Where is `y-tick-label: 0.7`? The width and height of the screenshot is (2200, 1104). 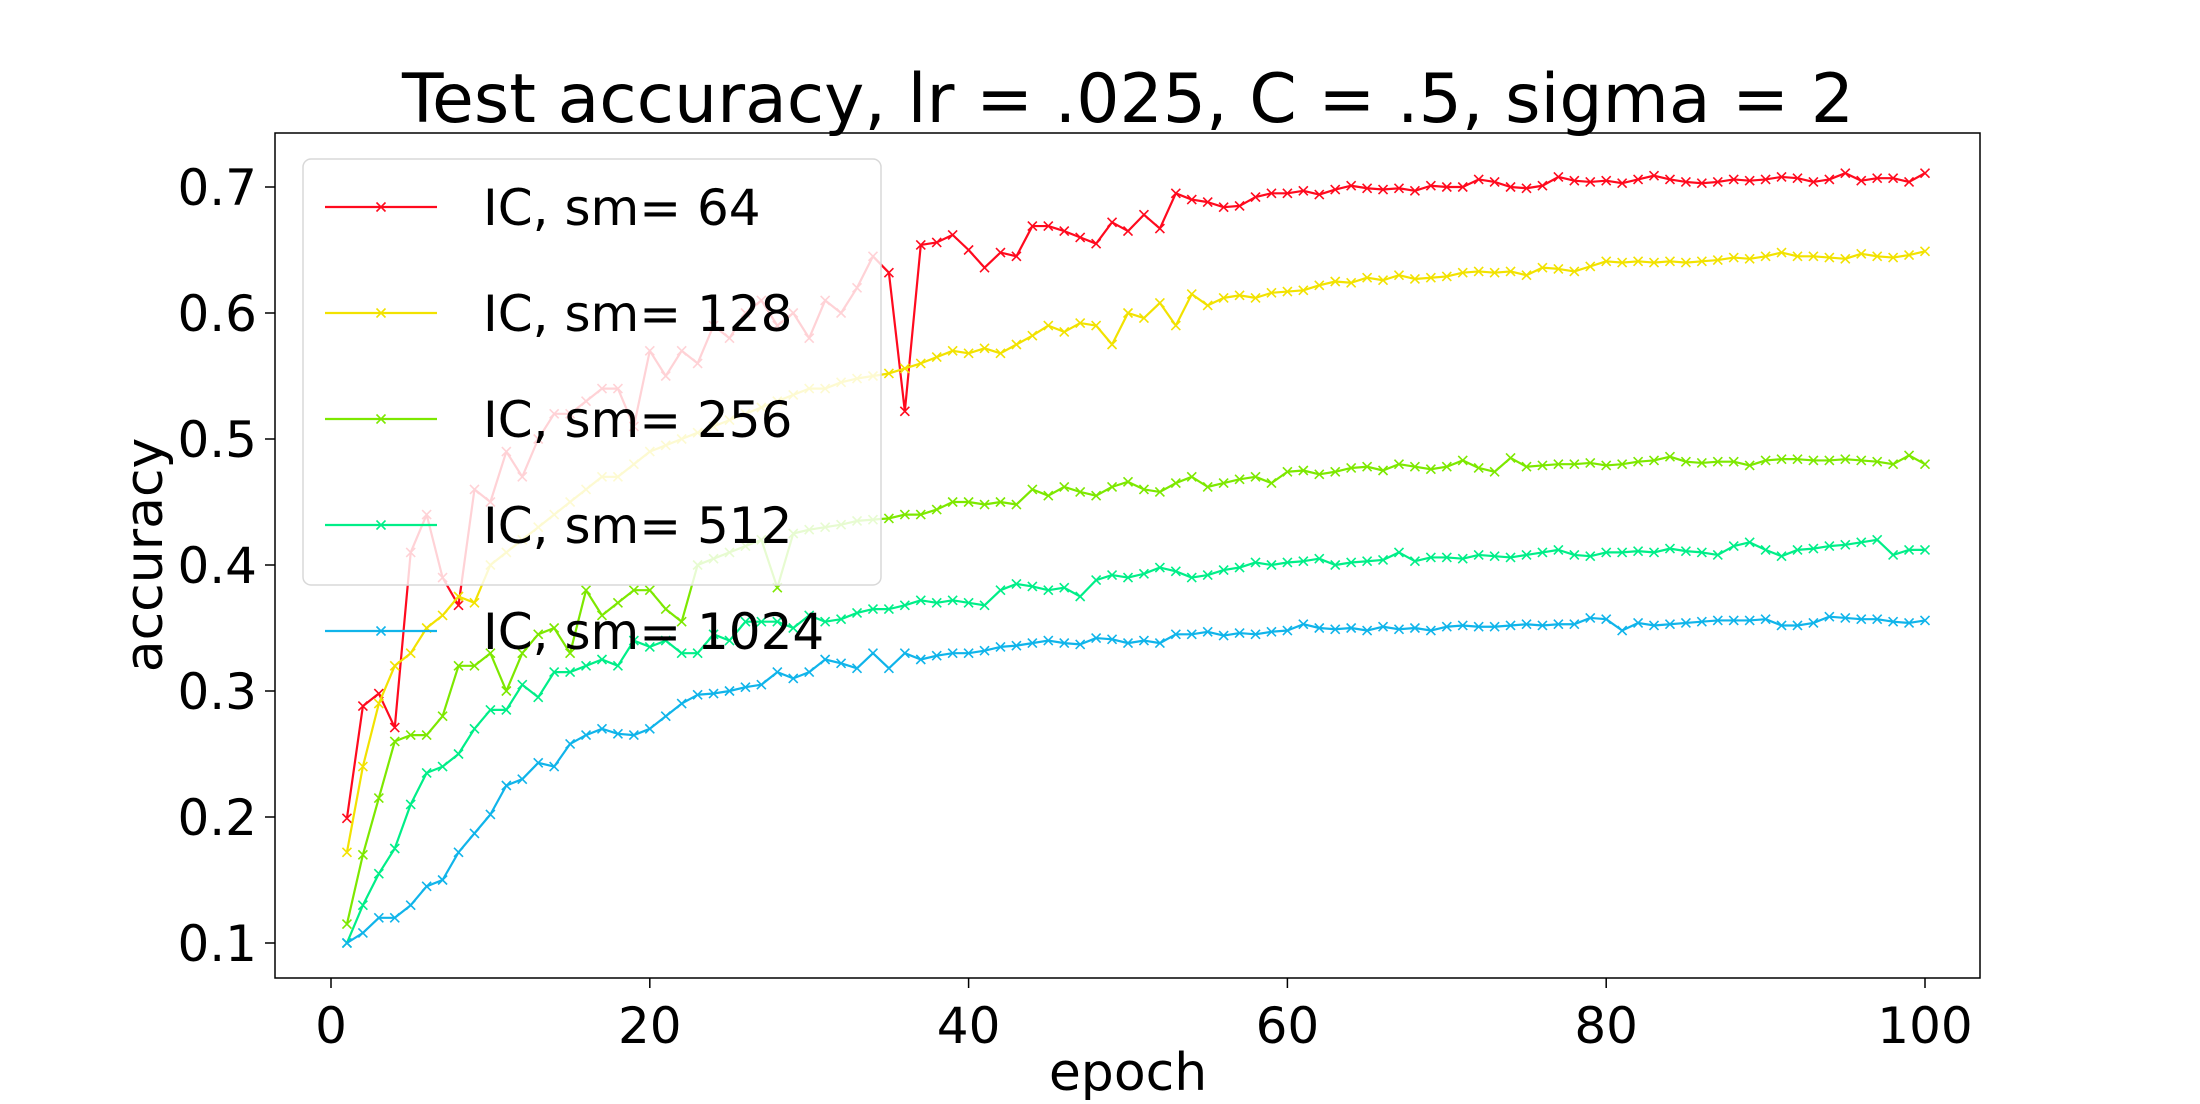 y-tick-label: 0.7 is located at coordinates (217, 188).